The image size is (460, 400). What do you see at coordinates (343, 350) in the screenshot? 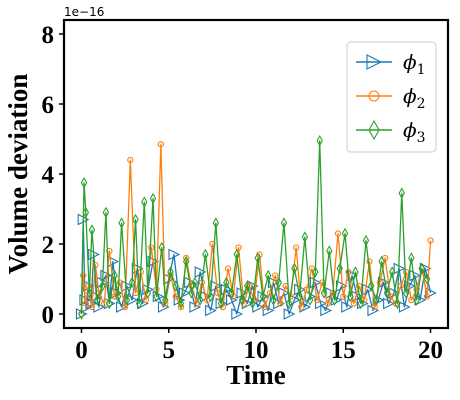
I see `x-tick-label: 15` at bounding box center [343, 350].